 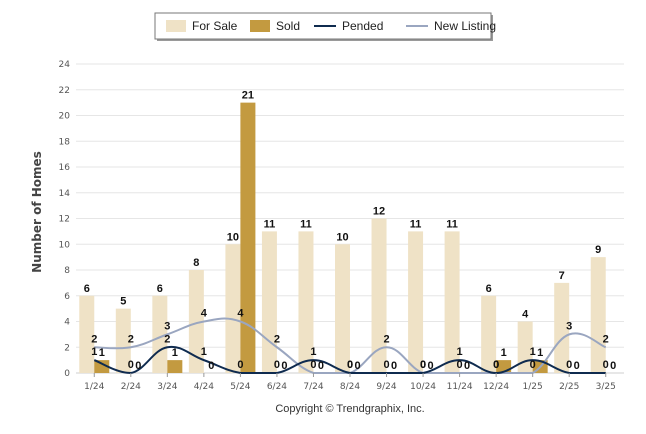 I want to click on data-label-new-listing: 4, so click(x=204, y=314).